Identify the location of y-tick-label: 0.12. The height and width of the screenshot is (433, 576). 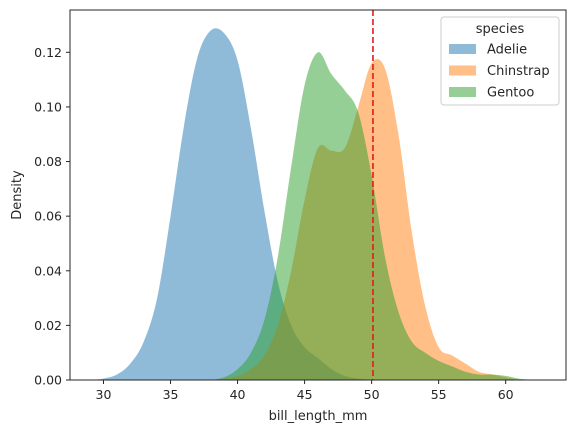
(48, 52).